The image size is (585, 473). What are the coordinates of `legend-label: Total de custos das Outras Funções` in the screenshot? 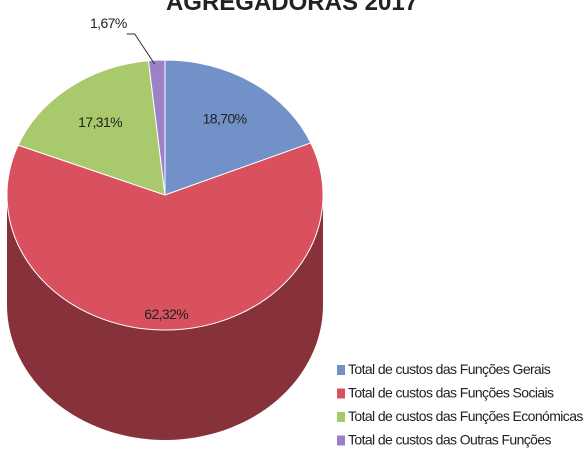 It's located at (450, 440).